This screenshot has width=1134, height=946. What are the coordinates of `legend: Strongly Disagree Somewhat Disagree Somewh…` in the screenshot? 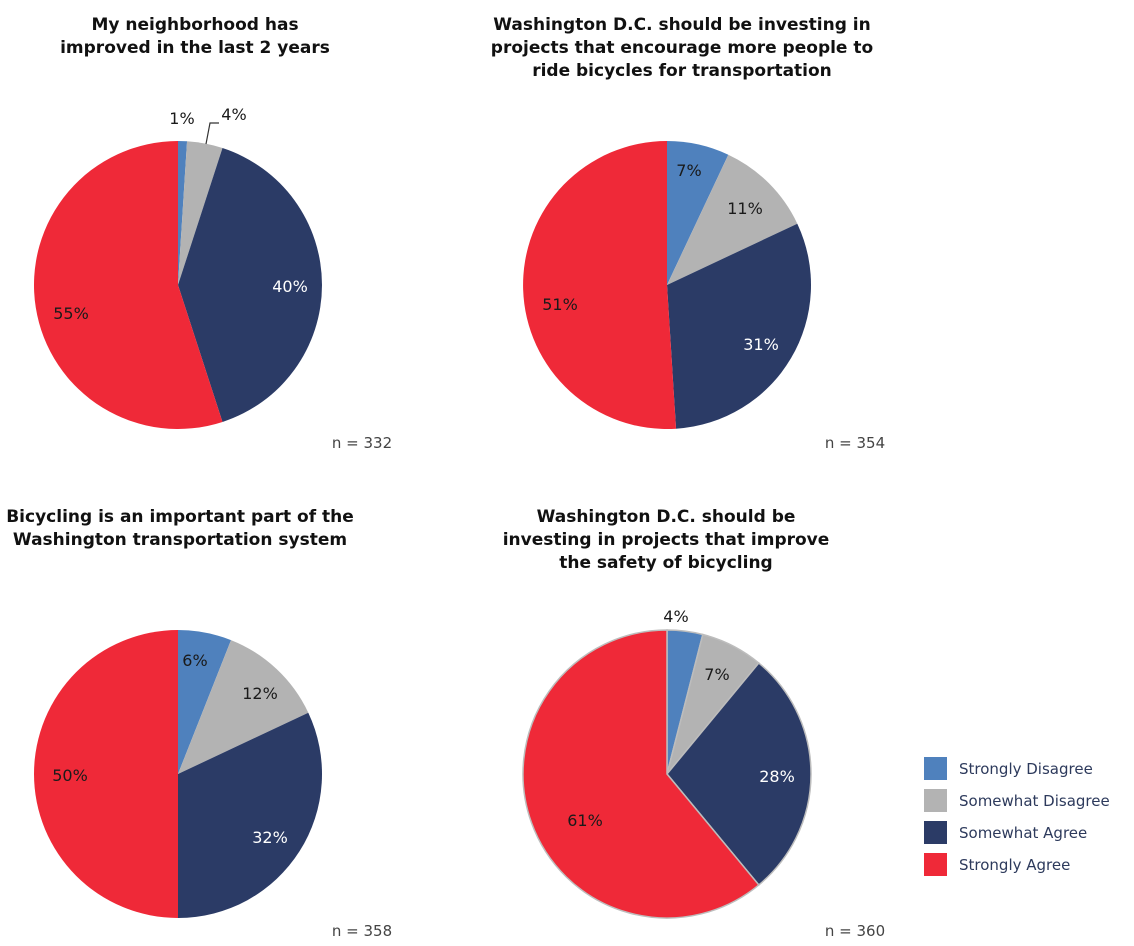 It's located at (1017, 816).